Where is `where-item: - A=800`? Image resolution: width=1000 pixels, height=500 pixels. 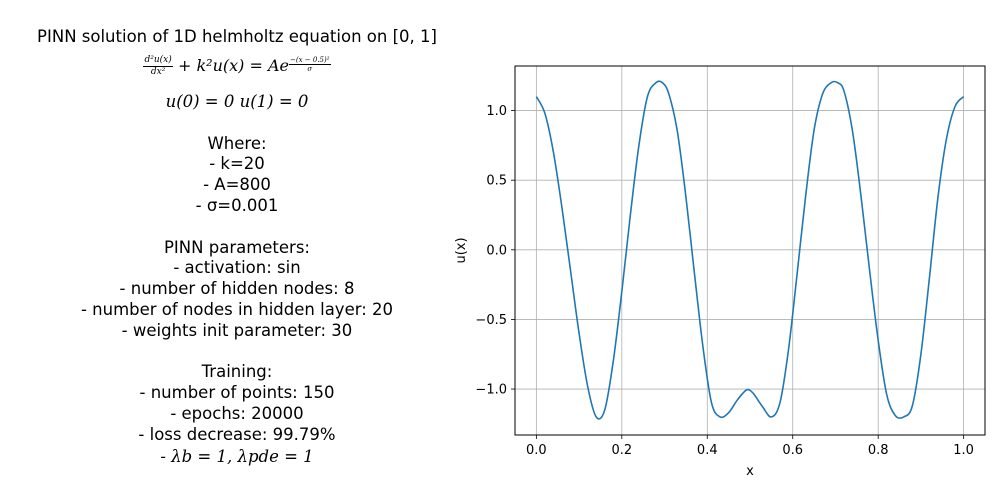
where-item: - A=800 is located at coordinates (237, 184).